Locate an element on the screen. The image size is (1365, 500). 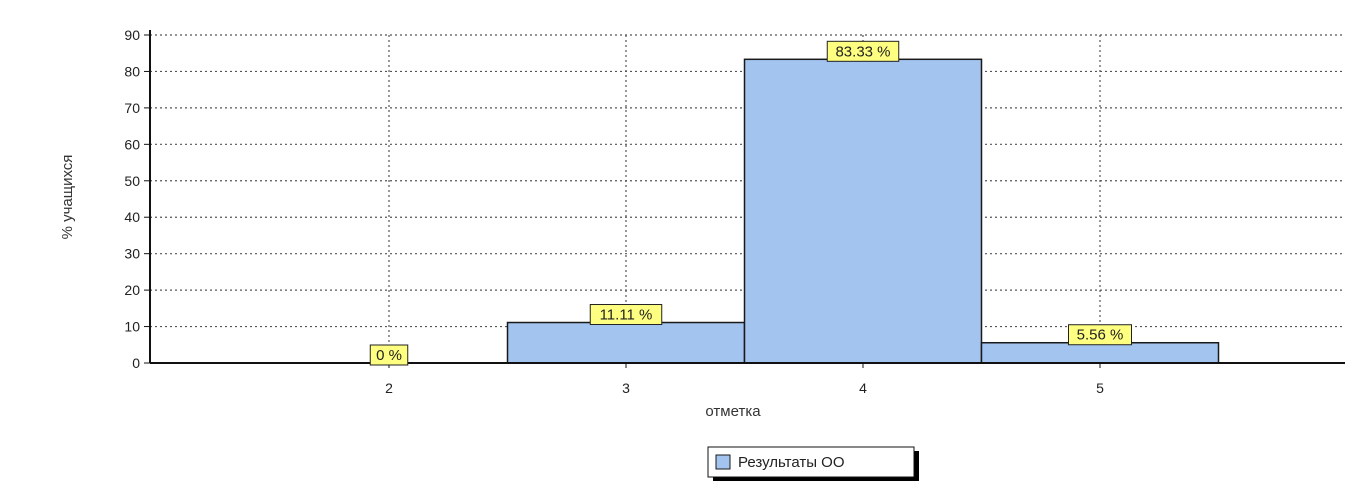
y-tick-label: 50 is located at coordinates (132, 181).